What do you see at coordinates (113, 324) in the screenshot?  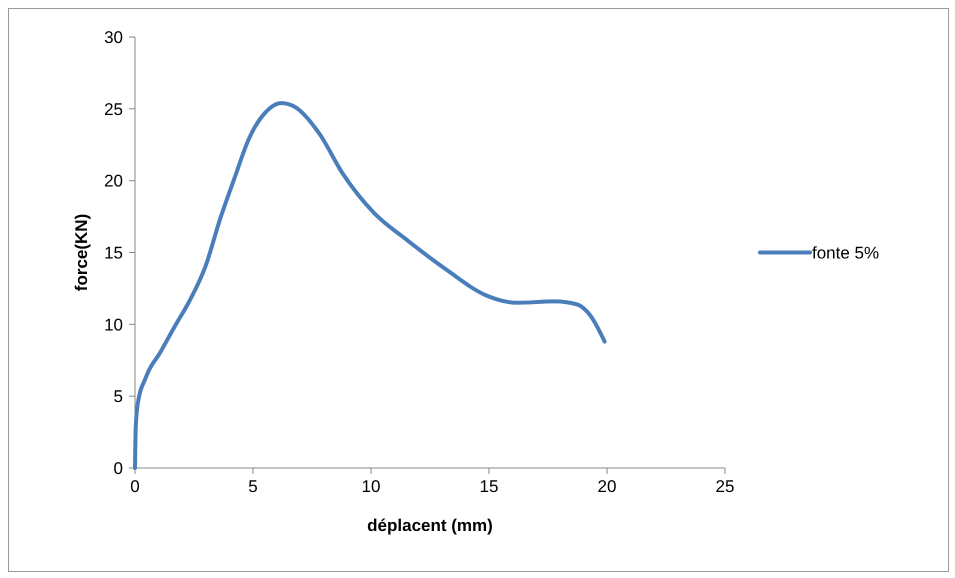 I see `y-tick-label: 10` at bounding box center [113, 324].